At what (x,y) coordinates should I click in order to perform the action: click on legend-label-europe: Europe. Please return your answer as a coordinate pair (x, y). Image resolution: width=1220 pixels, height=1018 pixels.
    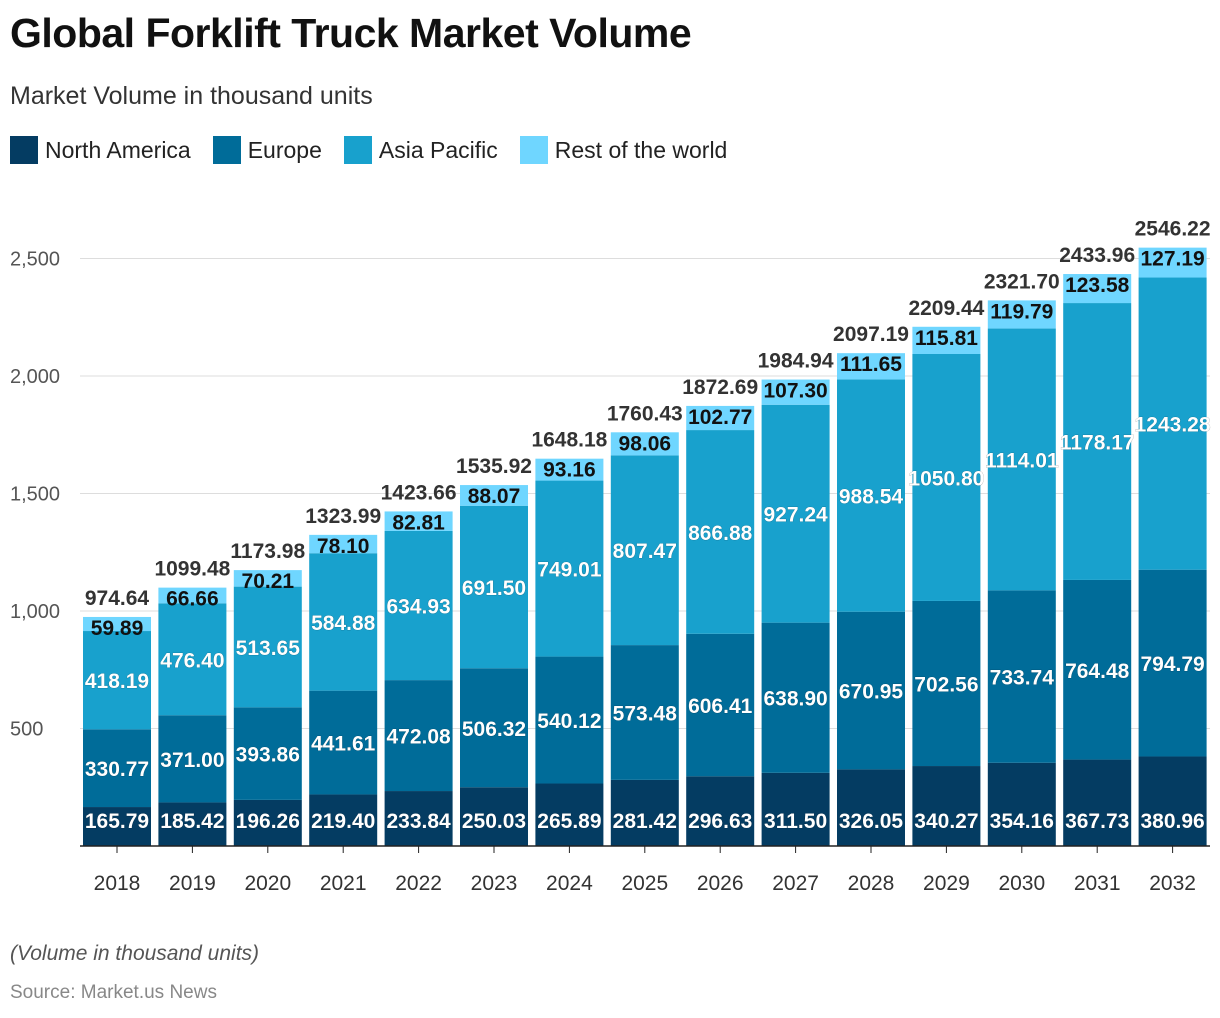
    Looking at the image, I should click on (284, 149).